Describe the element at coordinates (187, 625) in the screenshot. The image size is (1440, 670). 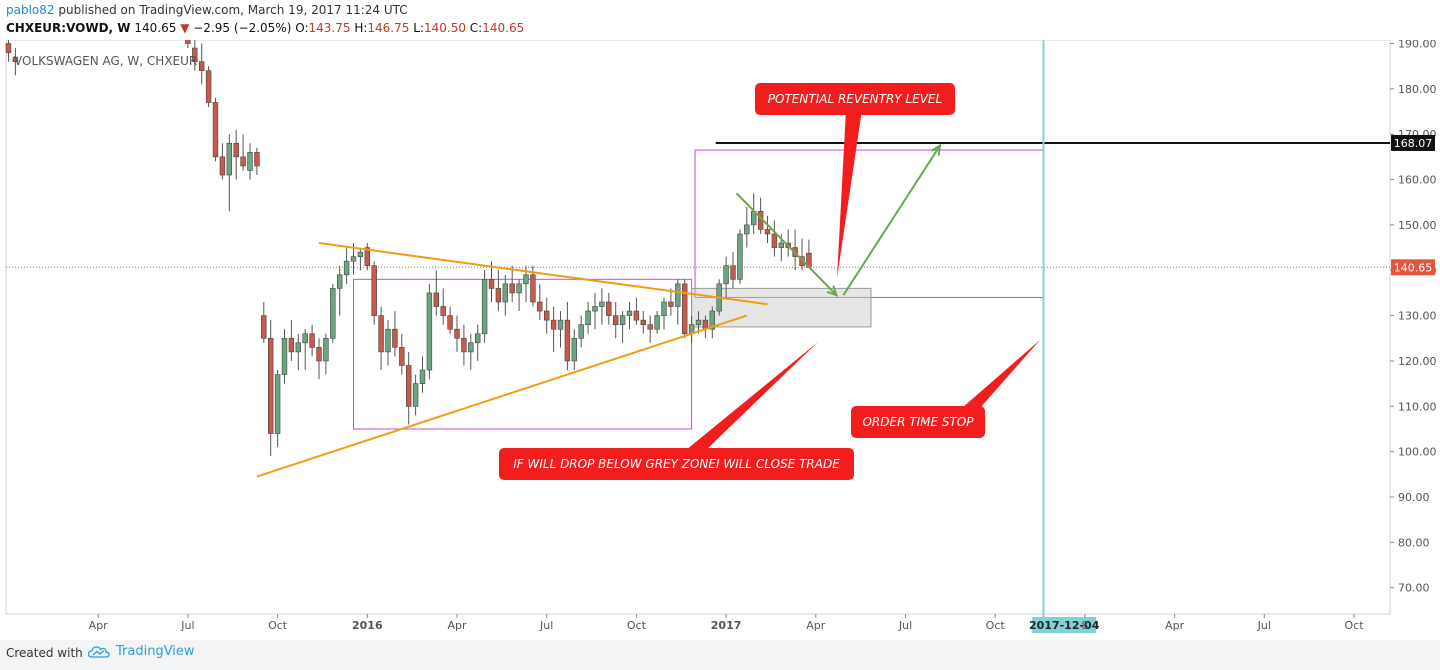
I see `x-tick-label: Jul` at that location.